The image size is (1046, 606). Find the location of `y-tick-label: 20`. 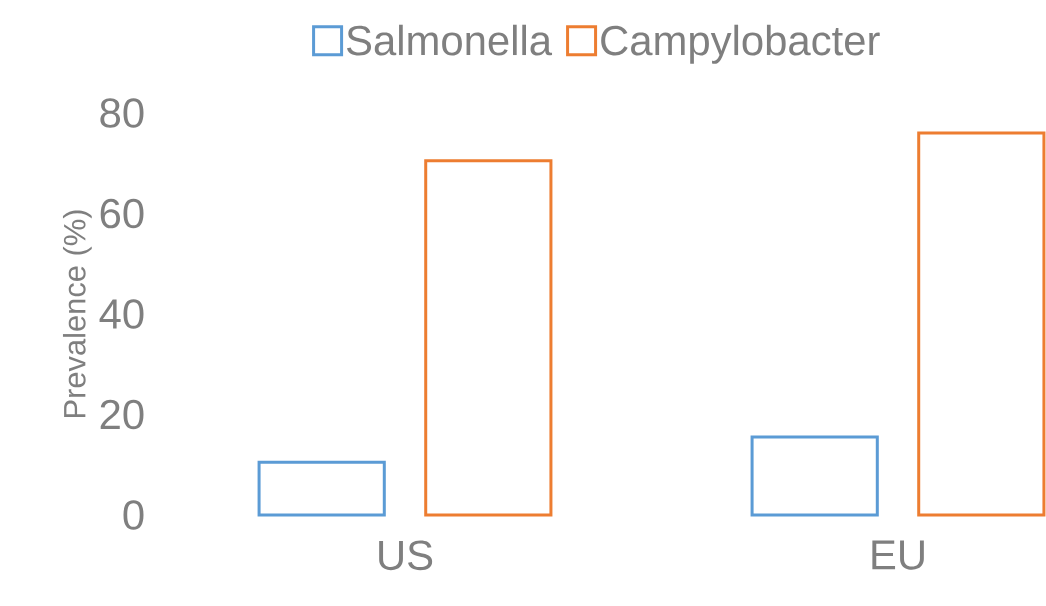

y-tick-label: 20 is located at coordinates (122, 414).